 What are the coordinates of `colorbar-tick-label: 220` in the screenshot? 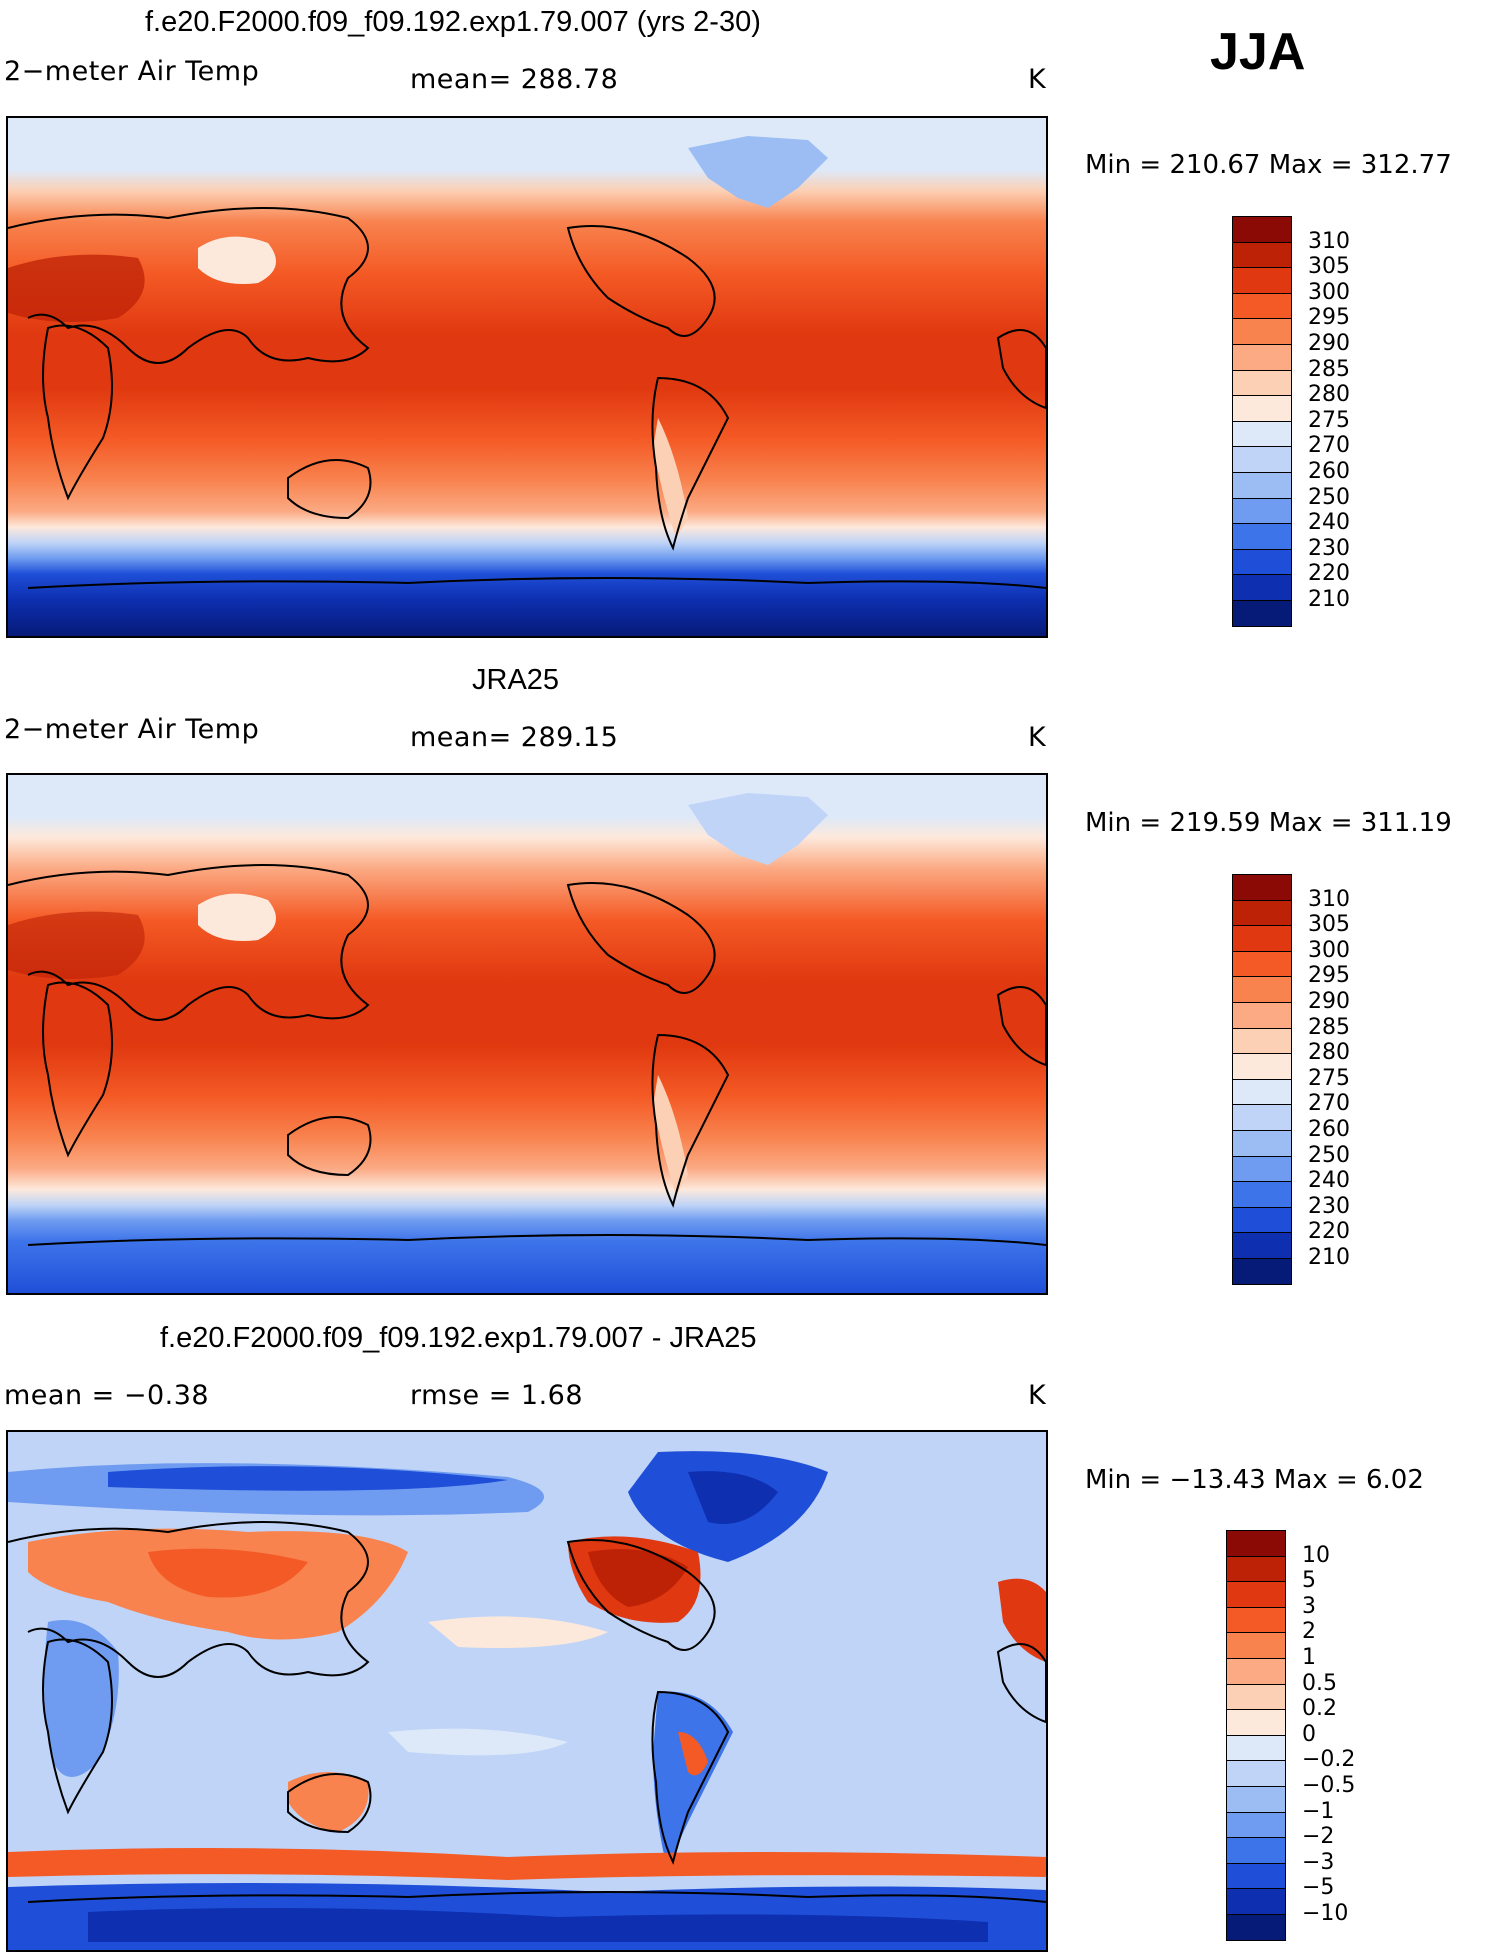 It's located at (1329, 1232).